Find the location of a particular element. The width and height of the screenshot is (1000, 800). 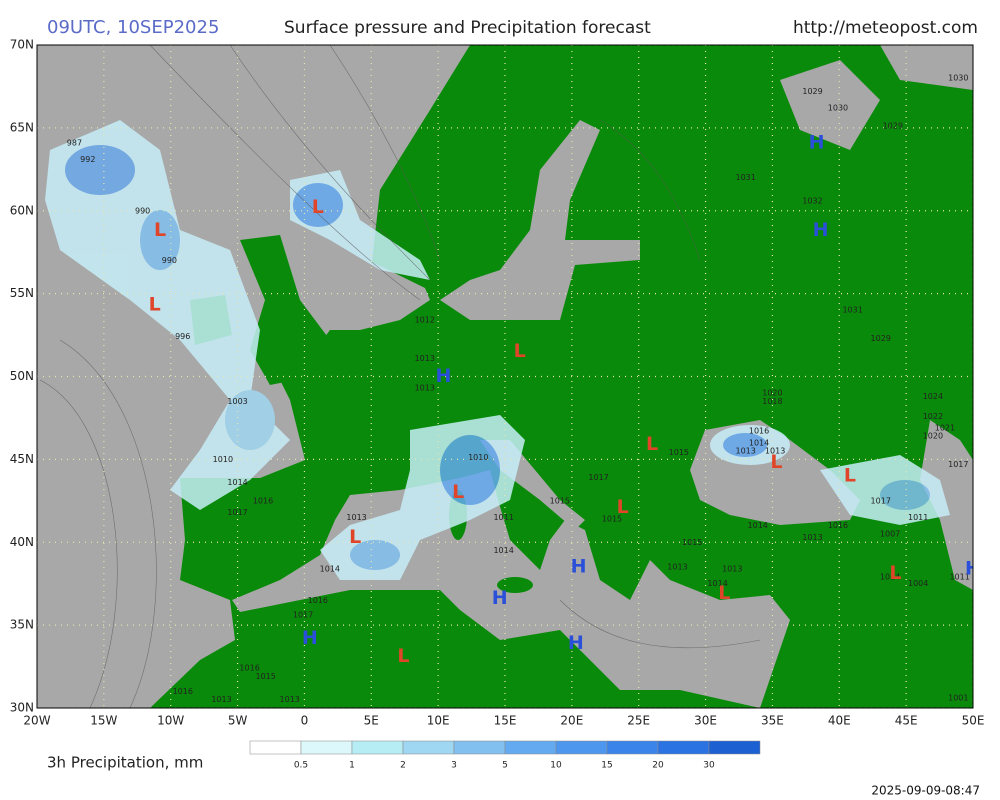

legend-level: 15 is located at coordinates (606, 766).